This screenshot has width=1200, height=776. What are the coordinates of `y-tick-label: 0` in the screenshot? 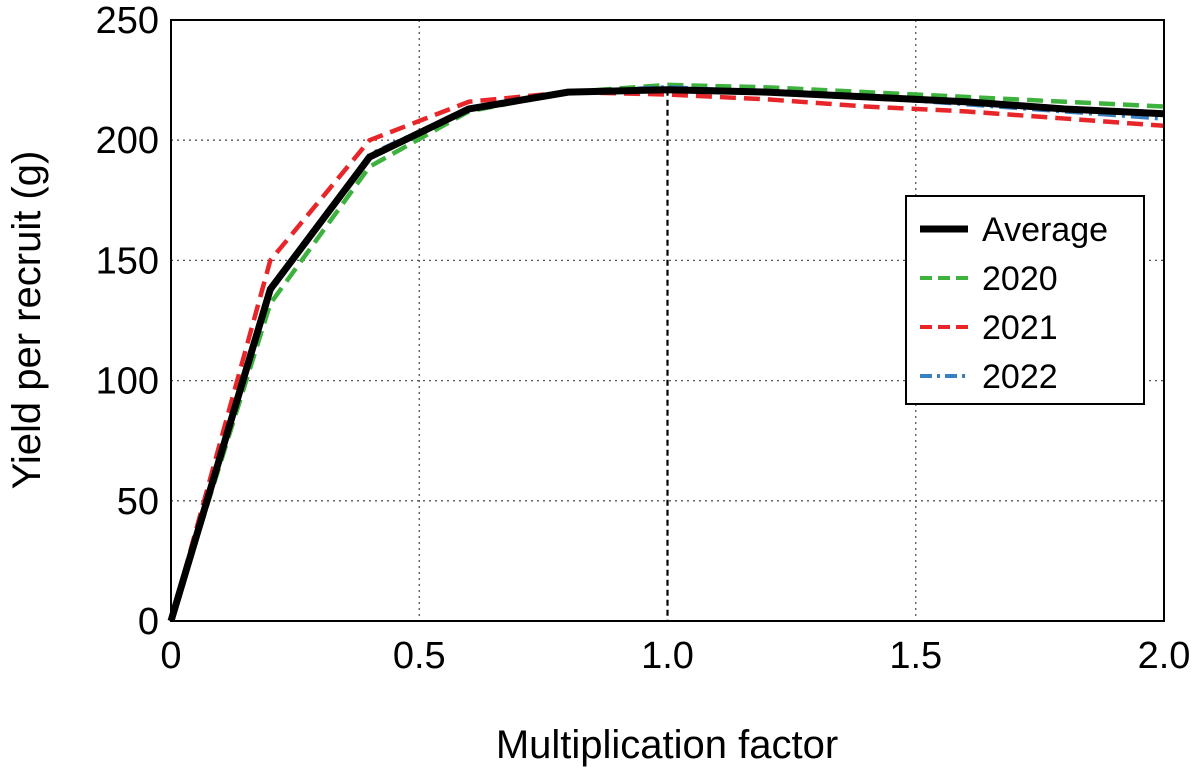 It's located at (148, 622).